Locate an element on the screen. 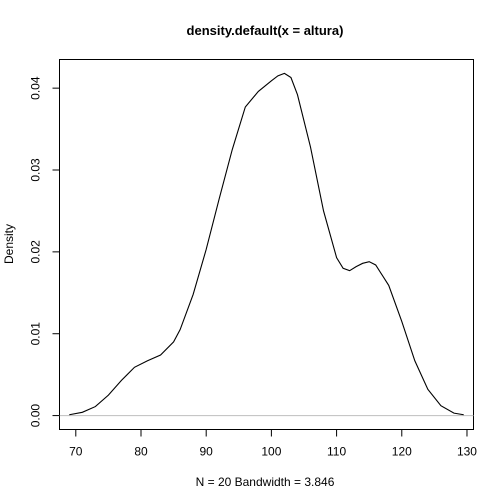  x-tick-label: 110 is located at coordinates (336, 452).